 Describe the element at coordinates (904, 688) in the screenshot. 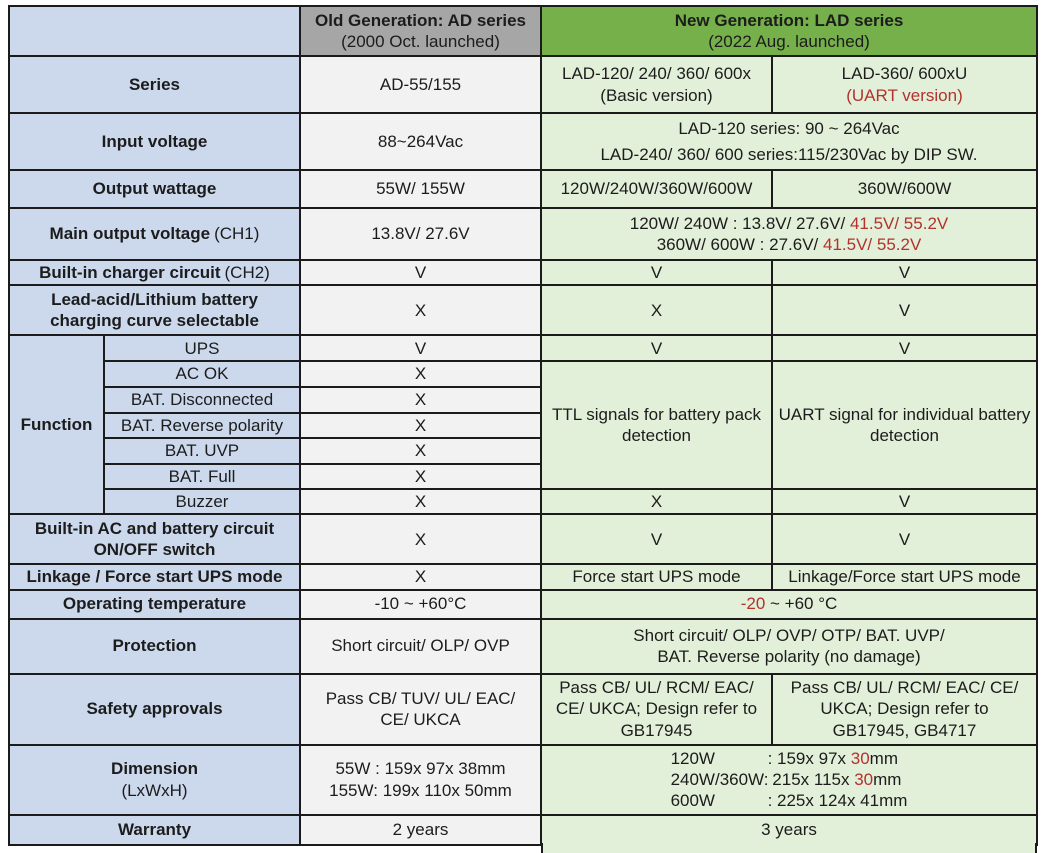

I see `safety-uart-line1: Pass CB/ UL/ RCM/ EAC/ CE/` at that location.